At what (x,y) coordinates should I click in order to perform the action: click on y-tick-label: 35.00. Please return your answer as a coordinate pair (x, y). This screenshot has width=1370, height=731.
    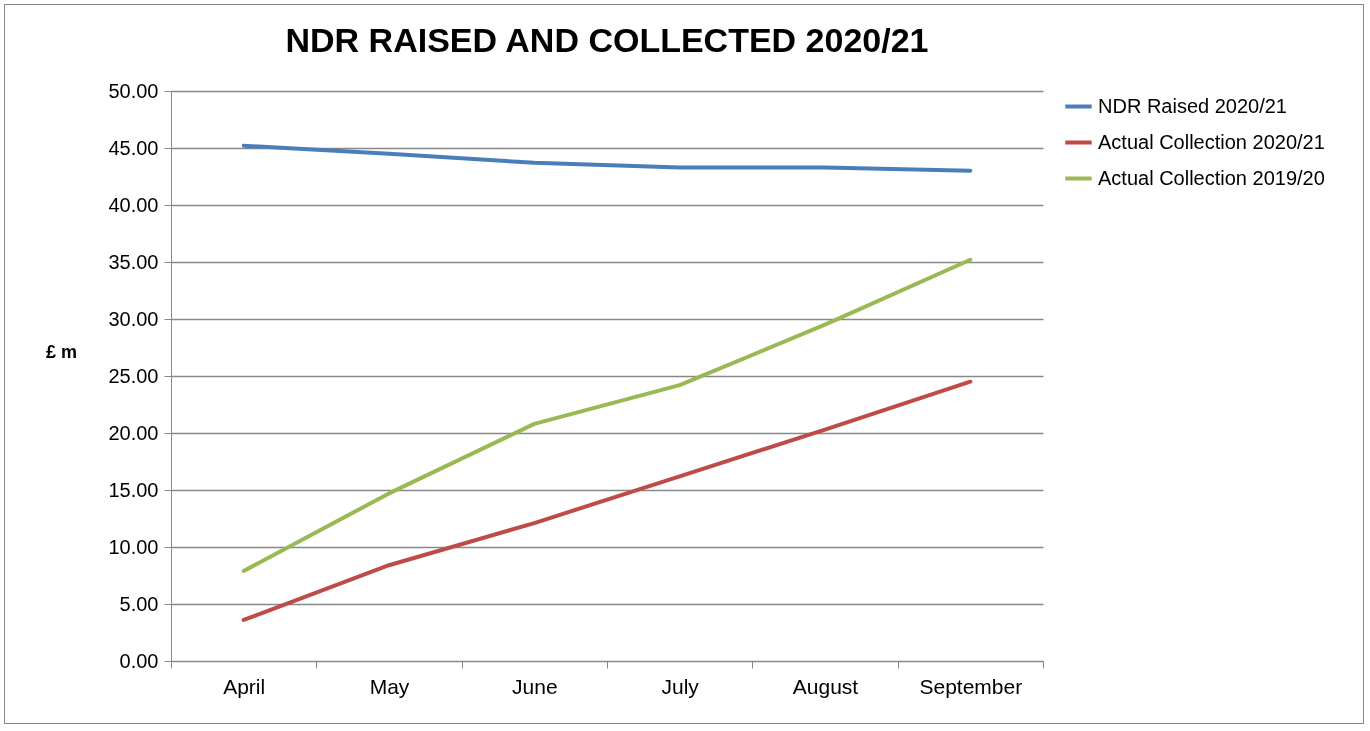
    Looking at the image, I should click on (133, 261).